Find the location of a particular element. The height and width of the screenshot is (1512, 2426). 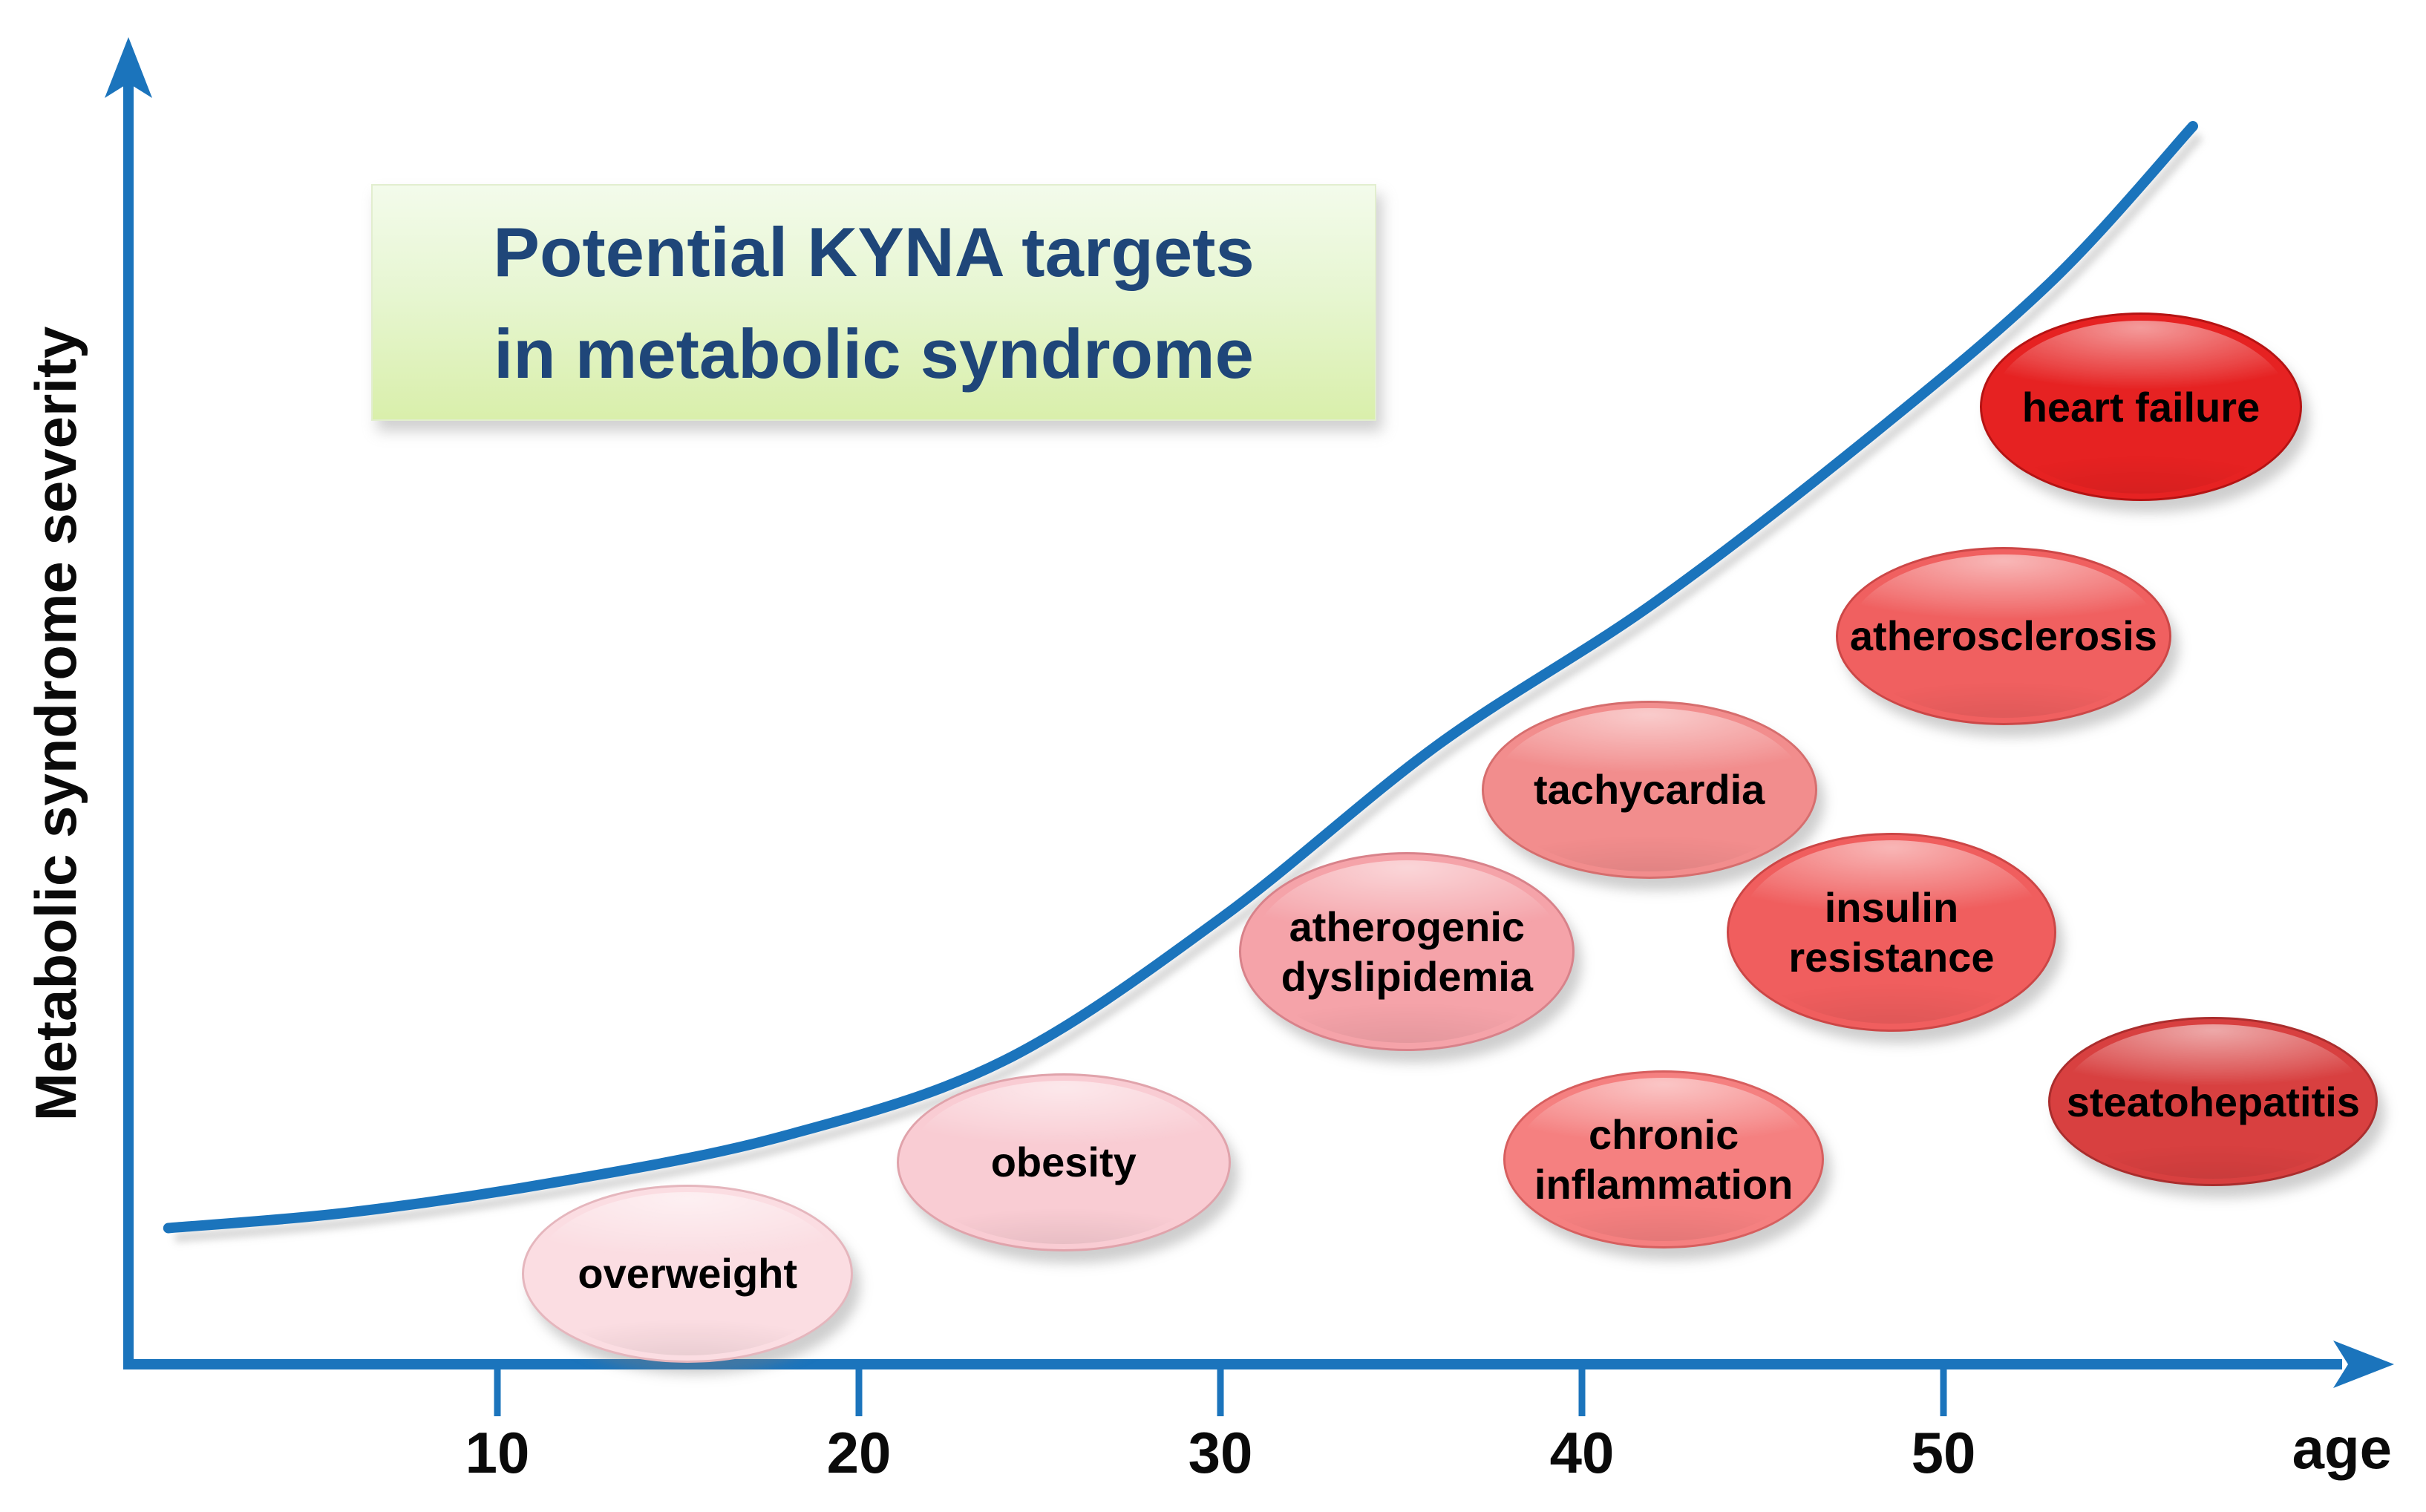

bubble-label: steatohepatitis is located at coordinates (2213, 1101).